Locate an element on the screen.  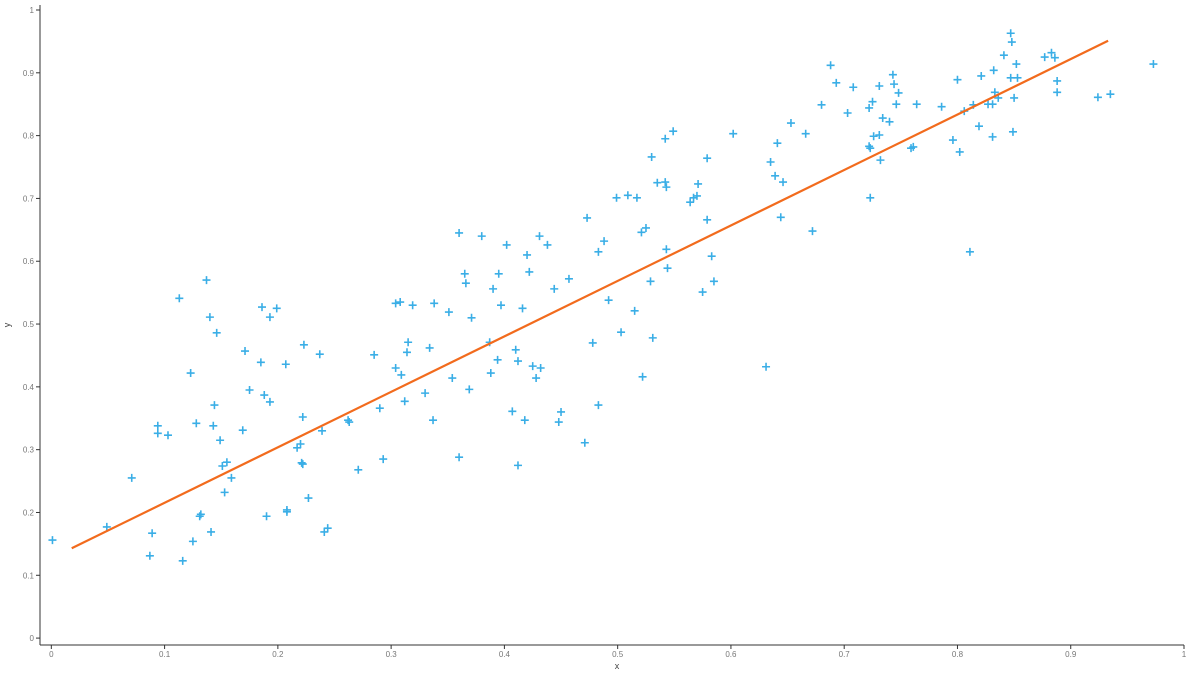
y-tick-label: 0.7 is located at coordinates (29, 198).